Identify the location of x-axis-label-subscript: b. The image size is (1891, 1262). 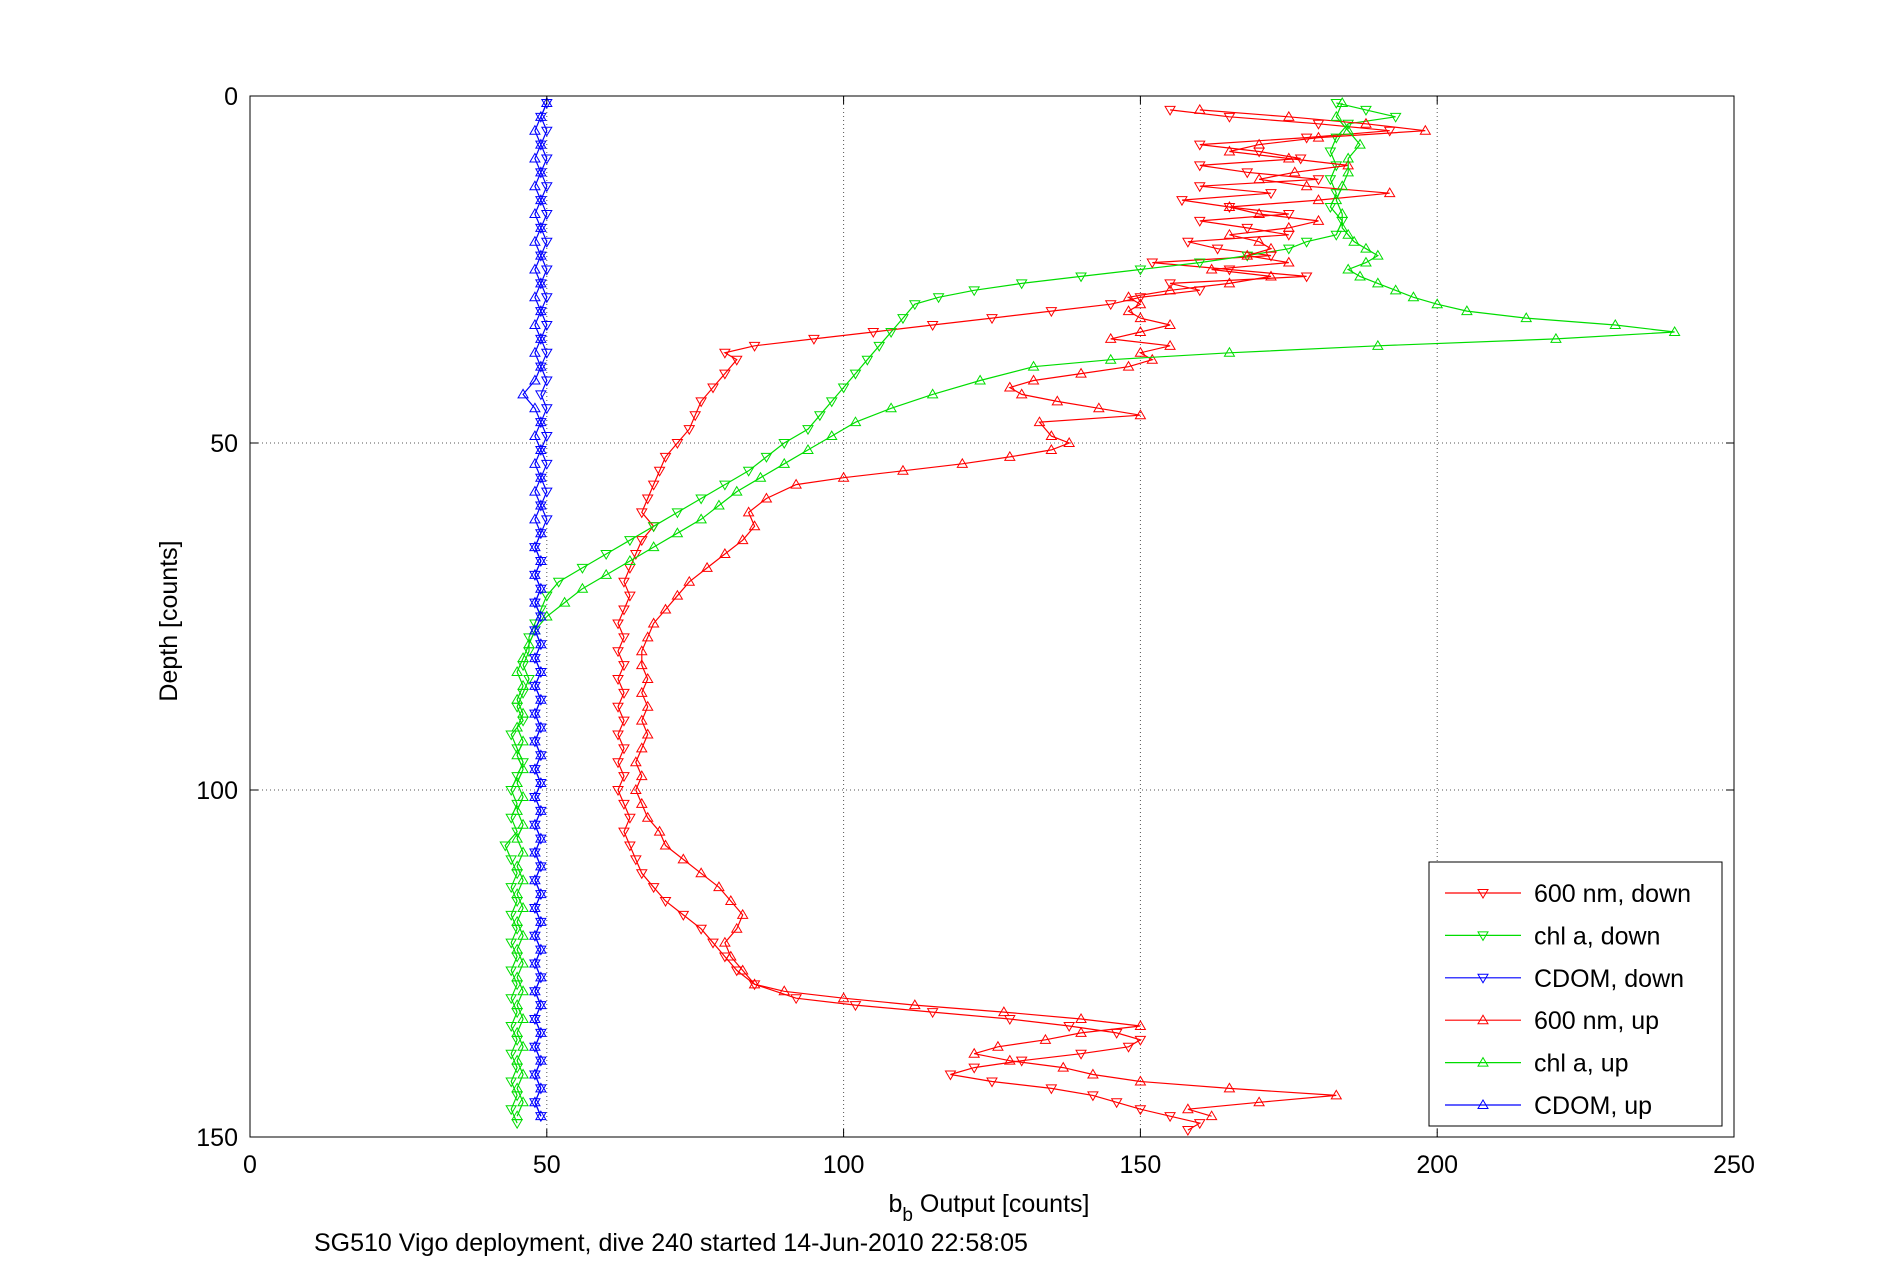
(907, 1215).